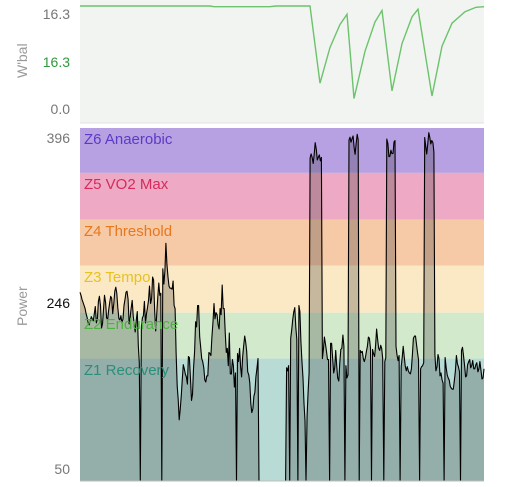 The height and width of the screenshot is (487, 512). Describe the element at coordinates (131, 324) in the screenshot. I see `zone-label-z2: Z2 Endurance` at that location.